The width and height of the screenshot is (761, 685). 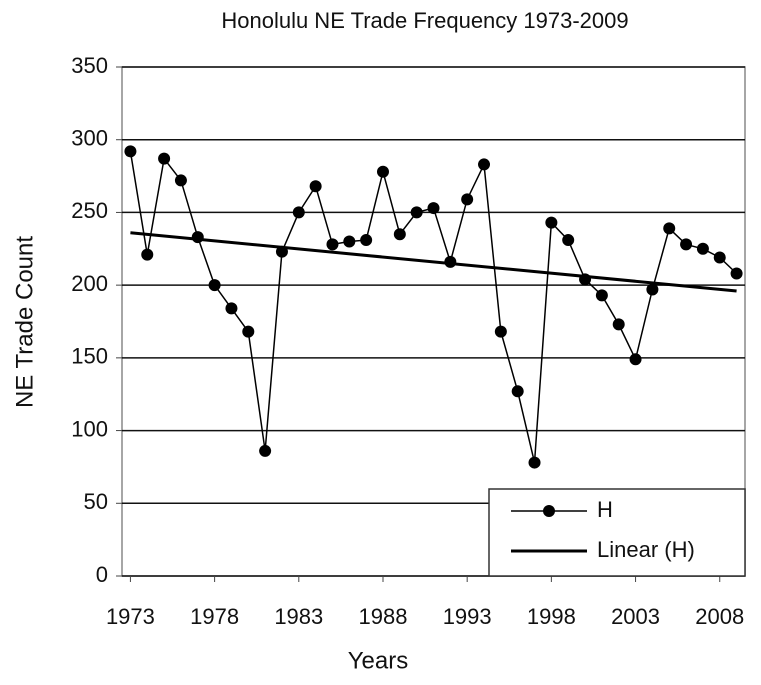 What do you see at coordinates (89, 65) in the screenshot?
I see `y-tick-label: 350` at bounding box center [89, 65].